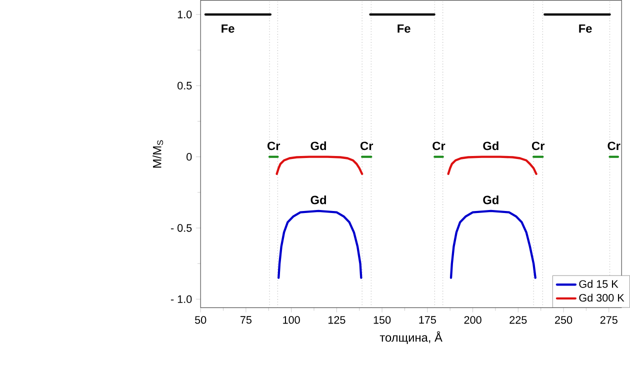 This screenshot has width=630, height=389. I want to click on x-tick-label: 275, so click(609, 320).